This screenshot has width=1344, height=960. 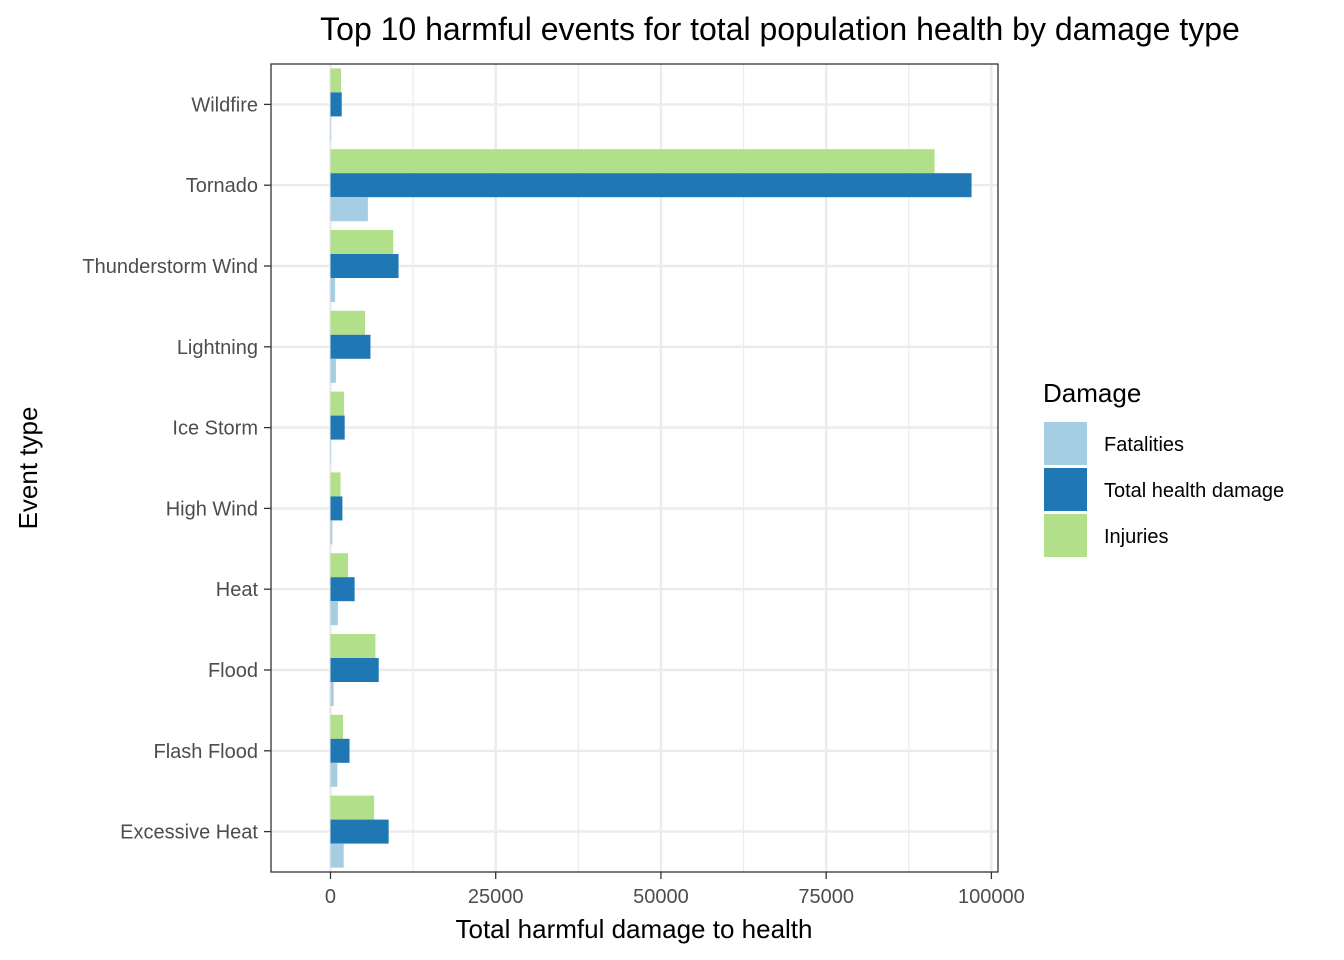 What do you see at coordinates (634, 929) in the screenshot?
I see `x-axis-title: Total harmful damage to health` at bounding box center [634, 929].